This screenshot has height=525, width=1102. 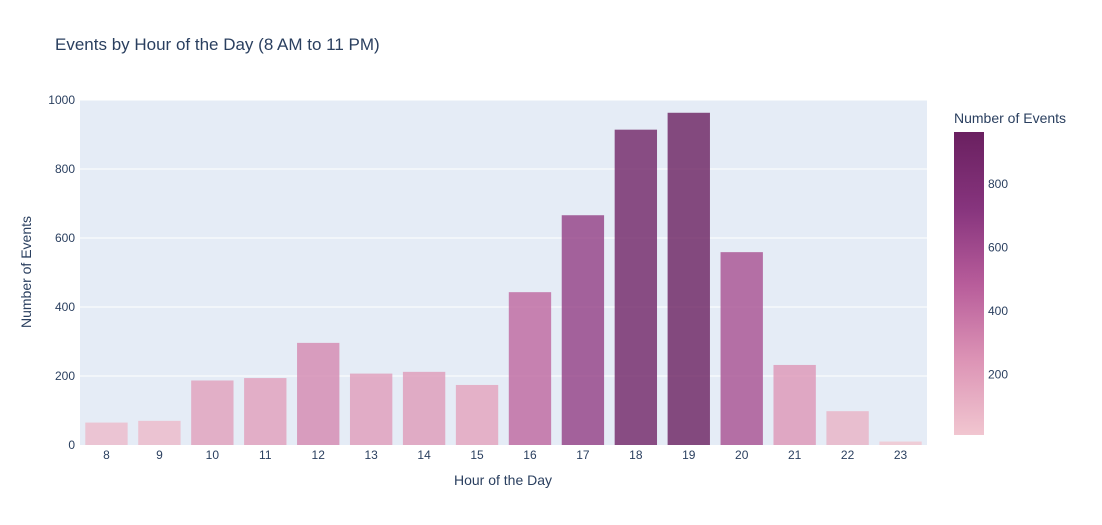 I want to click on y-axis-ticks: 0 200 400 600 800 1000, so click(x=61, y=272).